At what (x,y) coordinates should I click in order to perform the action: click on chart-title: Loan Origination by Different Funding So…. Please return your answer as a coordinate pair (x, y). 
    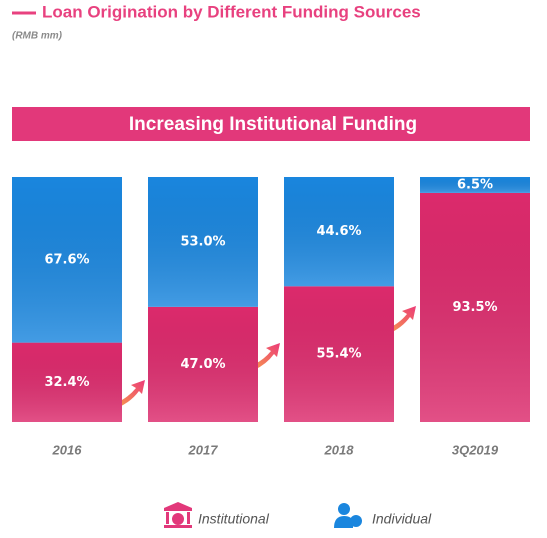
    Looking at the image, I should click on (231, 11).